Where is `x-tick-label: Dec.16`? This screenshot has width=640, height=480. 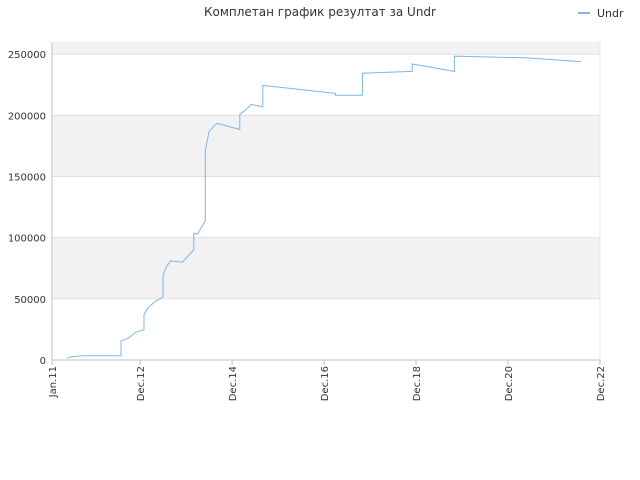 x-tick-label: Dec.16 is located at coordinates (325, 383).